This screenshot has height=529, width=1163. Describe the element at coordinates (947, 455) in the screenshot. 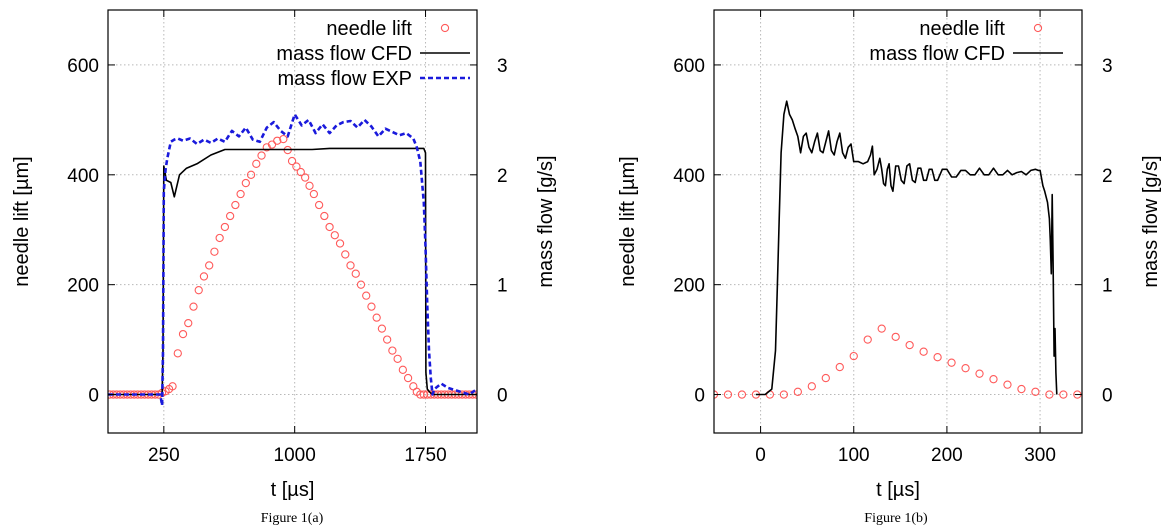

I see `x-tick-label: 200` at that location.